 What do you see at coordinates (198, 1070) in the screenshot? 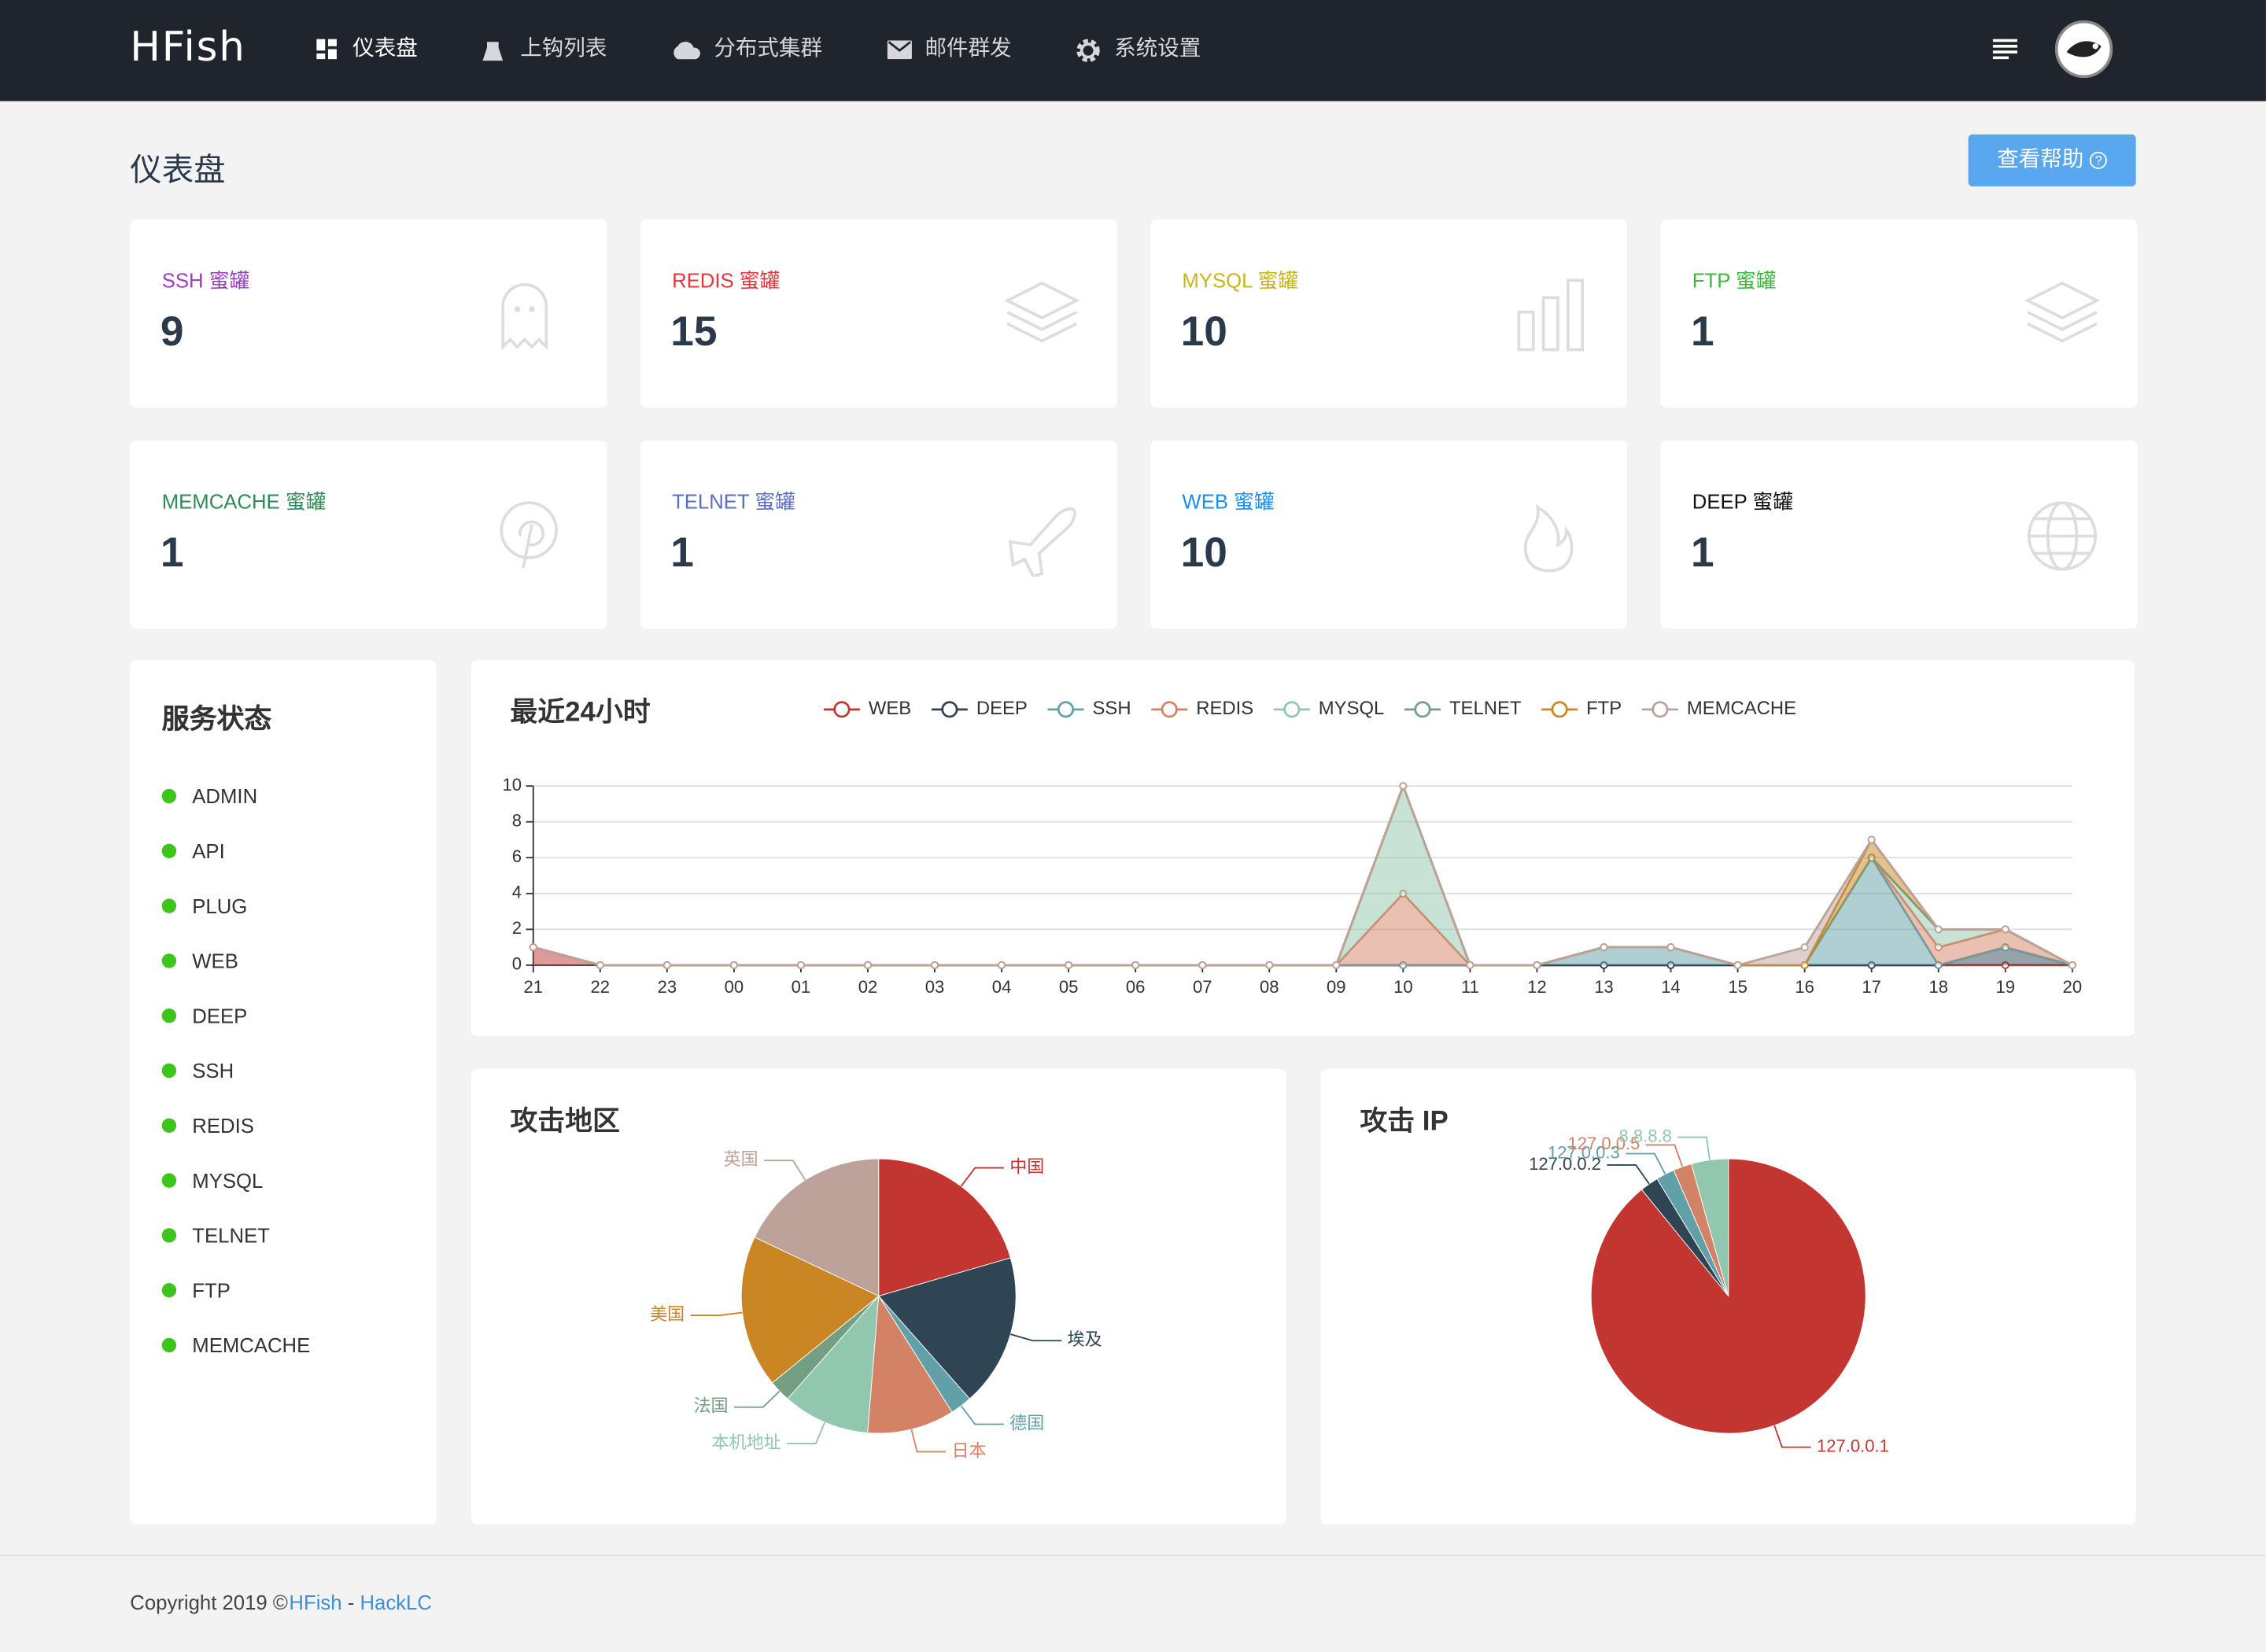
I see `service-item: SSH` at bounding box center [198, 1070].